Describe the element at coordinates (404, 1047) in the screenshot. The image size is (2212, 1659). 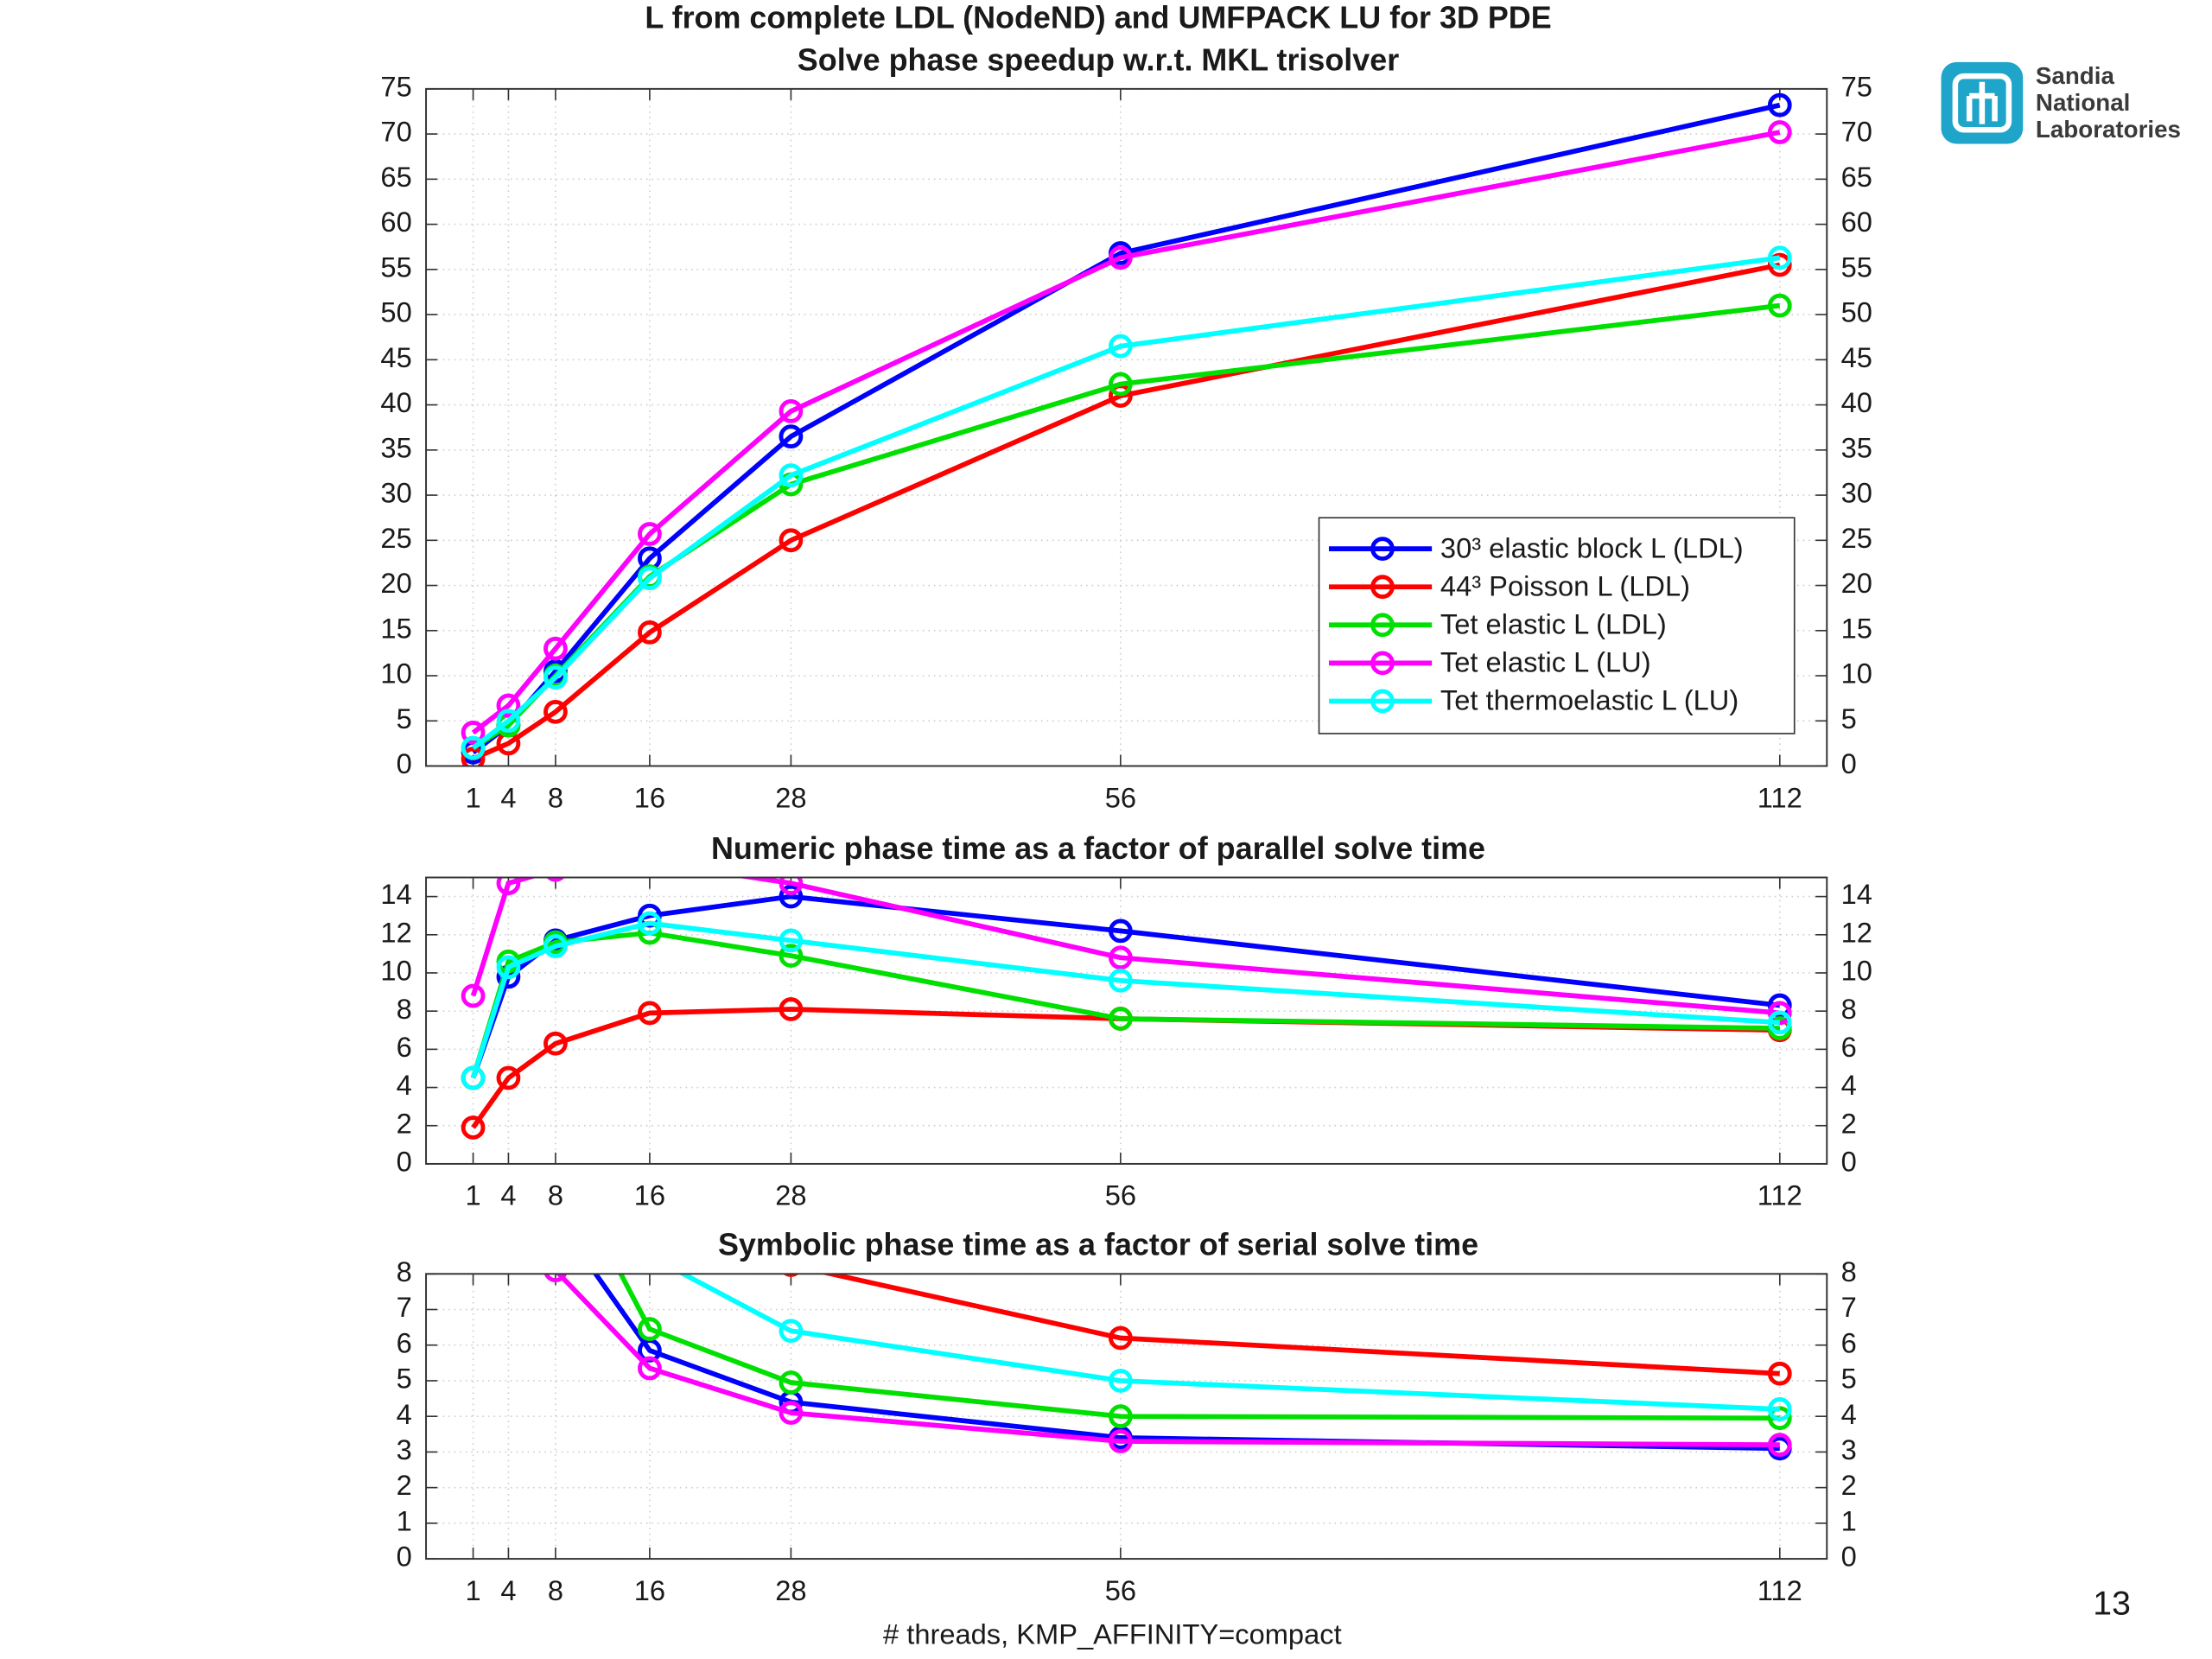
I see `y-tick-label: 6` at that location.